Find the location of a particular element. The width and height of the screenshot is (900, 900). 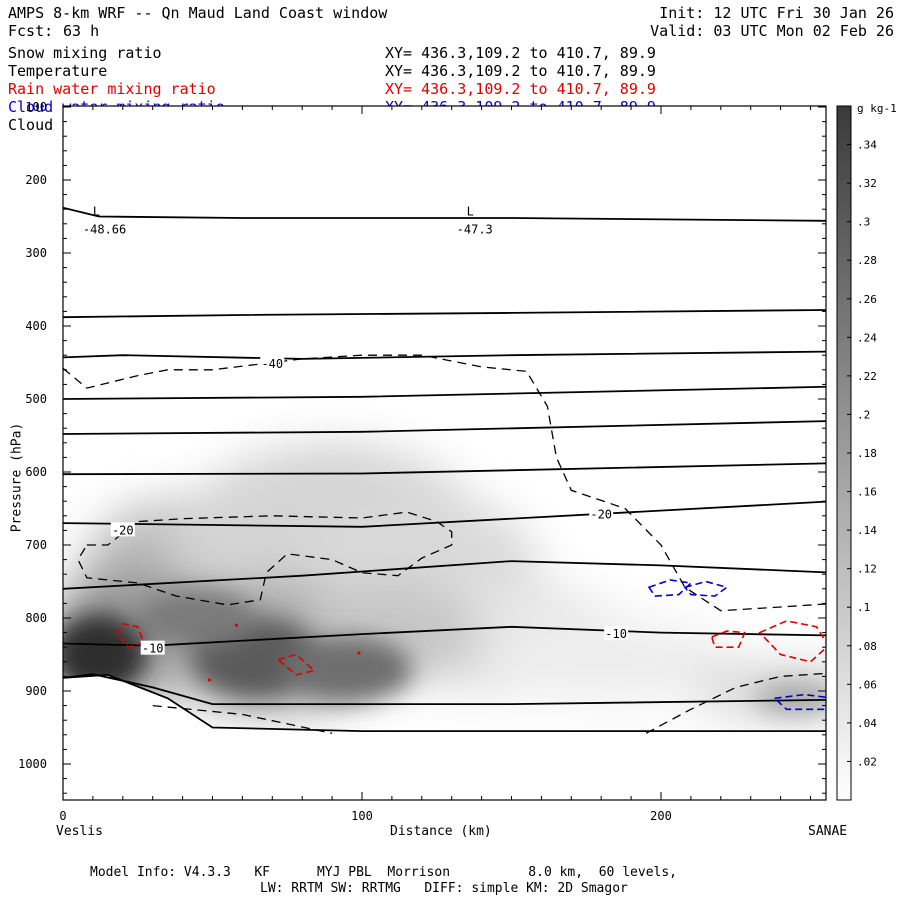

isotherm-label: -40 is located at coordinates (272, 364).